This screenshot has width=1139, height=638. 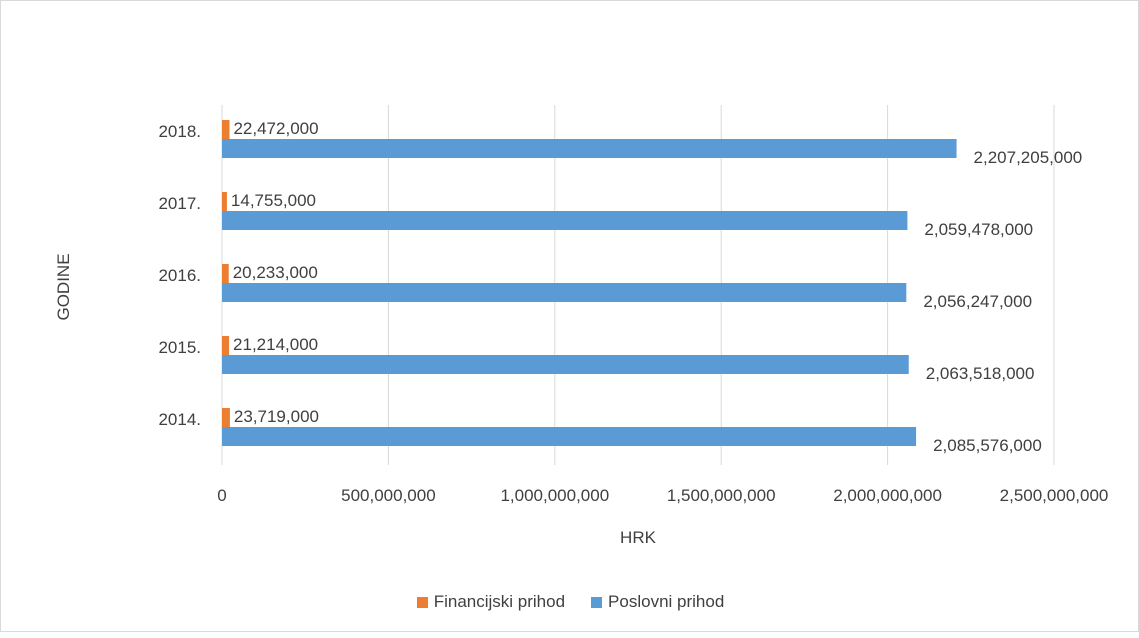 What do you see at coordinates (638, 537) in the screenshot?
I see `x-axis-title: HRK` at bounding box center [638, 537].